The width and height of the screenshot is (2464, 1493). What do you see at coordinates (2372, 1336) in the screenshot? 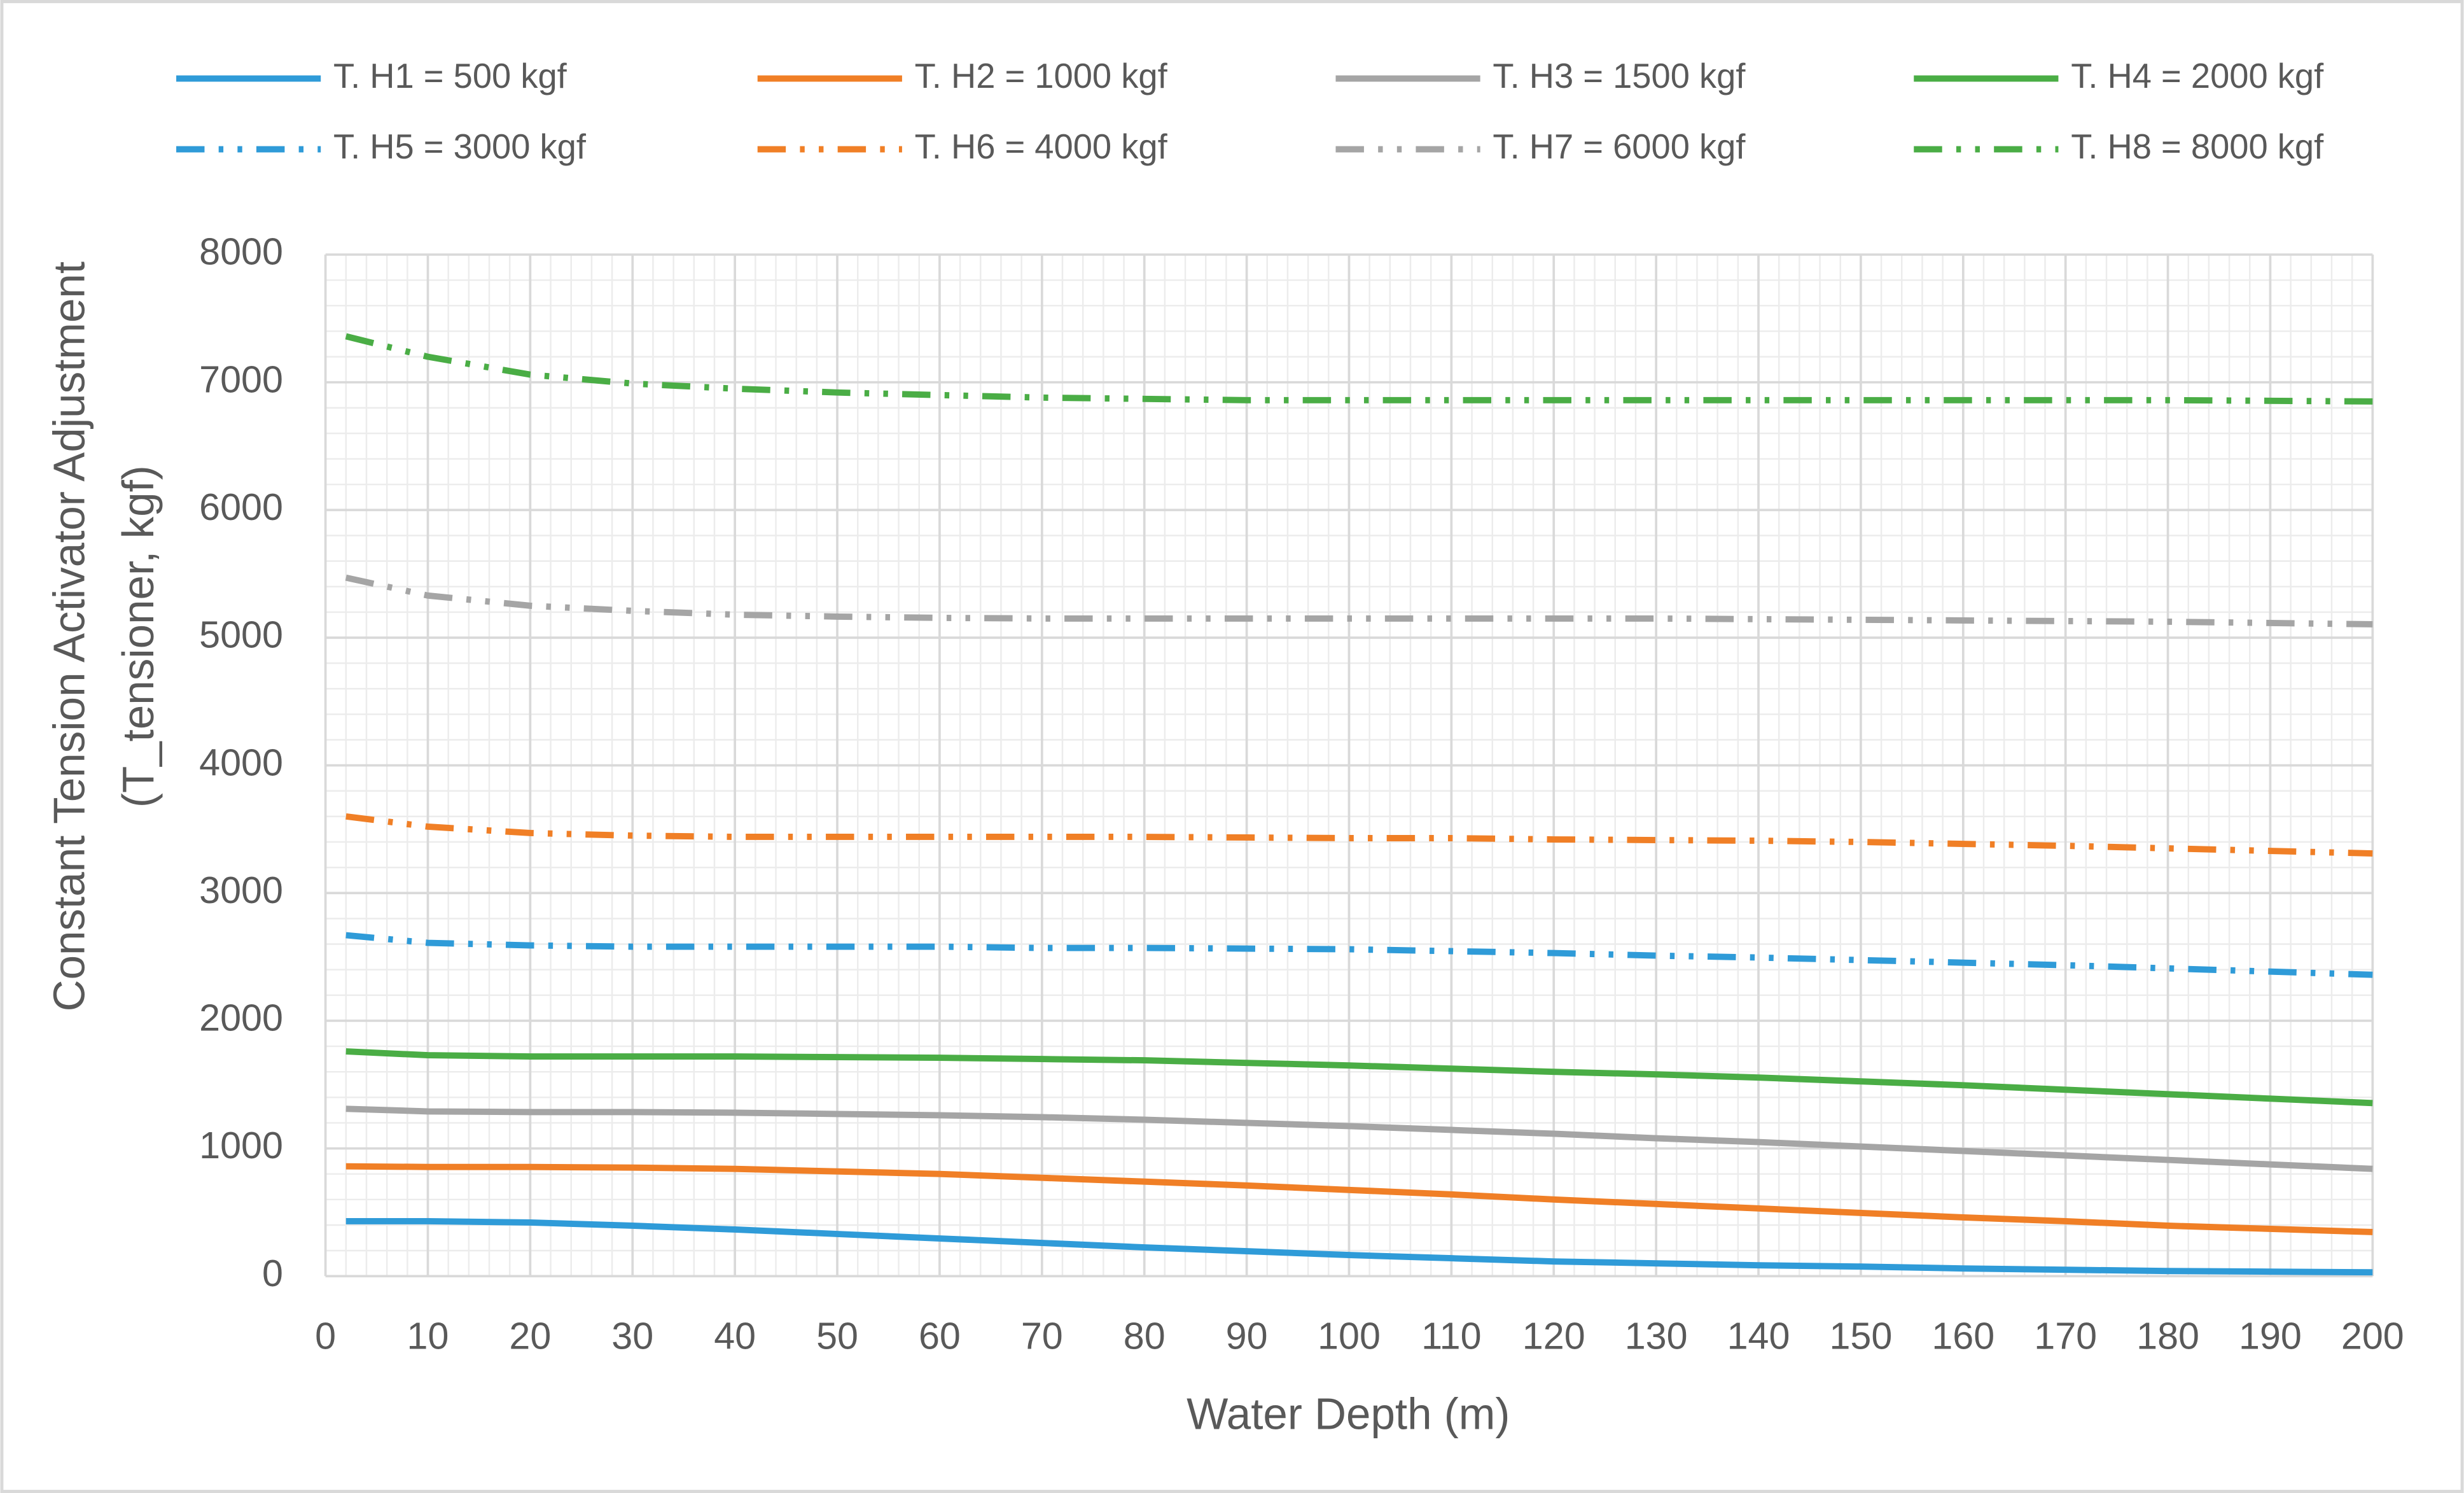
I see `x-tick-label: 200` at bounding box center [2372, 1336].